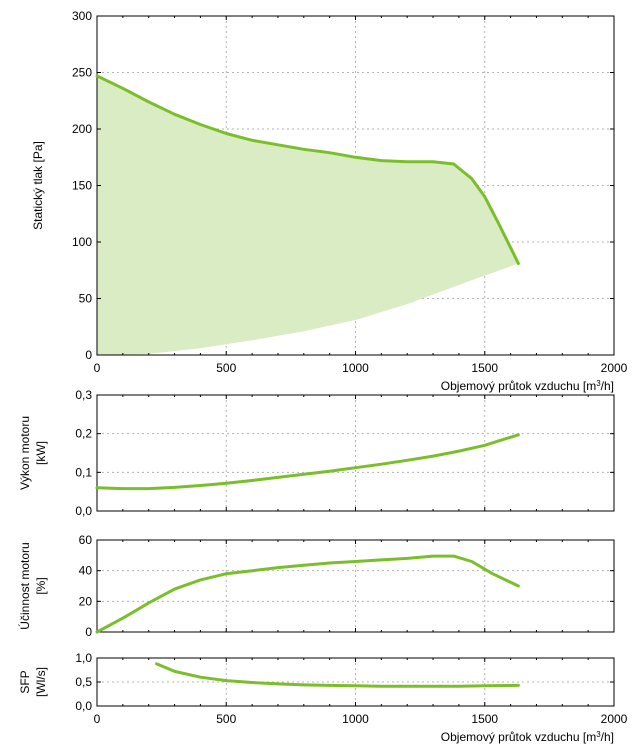 This screenshot has height=751, width=633. I want to click on plot-frame, so click(355, 453).